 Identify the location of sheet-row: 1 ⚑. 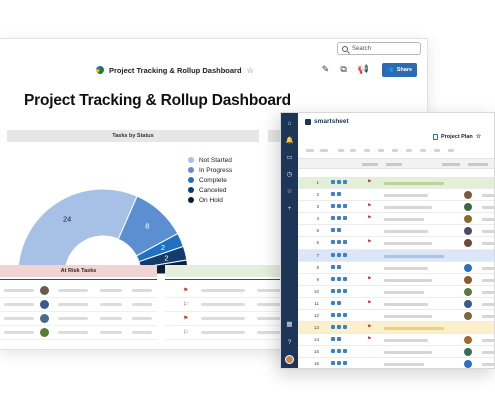
(396, 183).